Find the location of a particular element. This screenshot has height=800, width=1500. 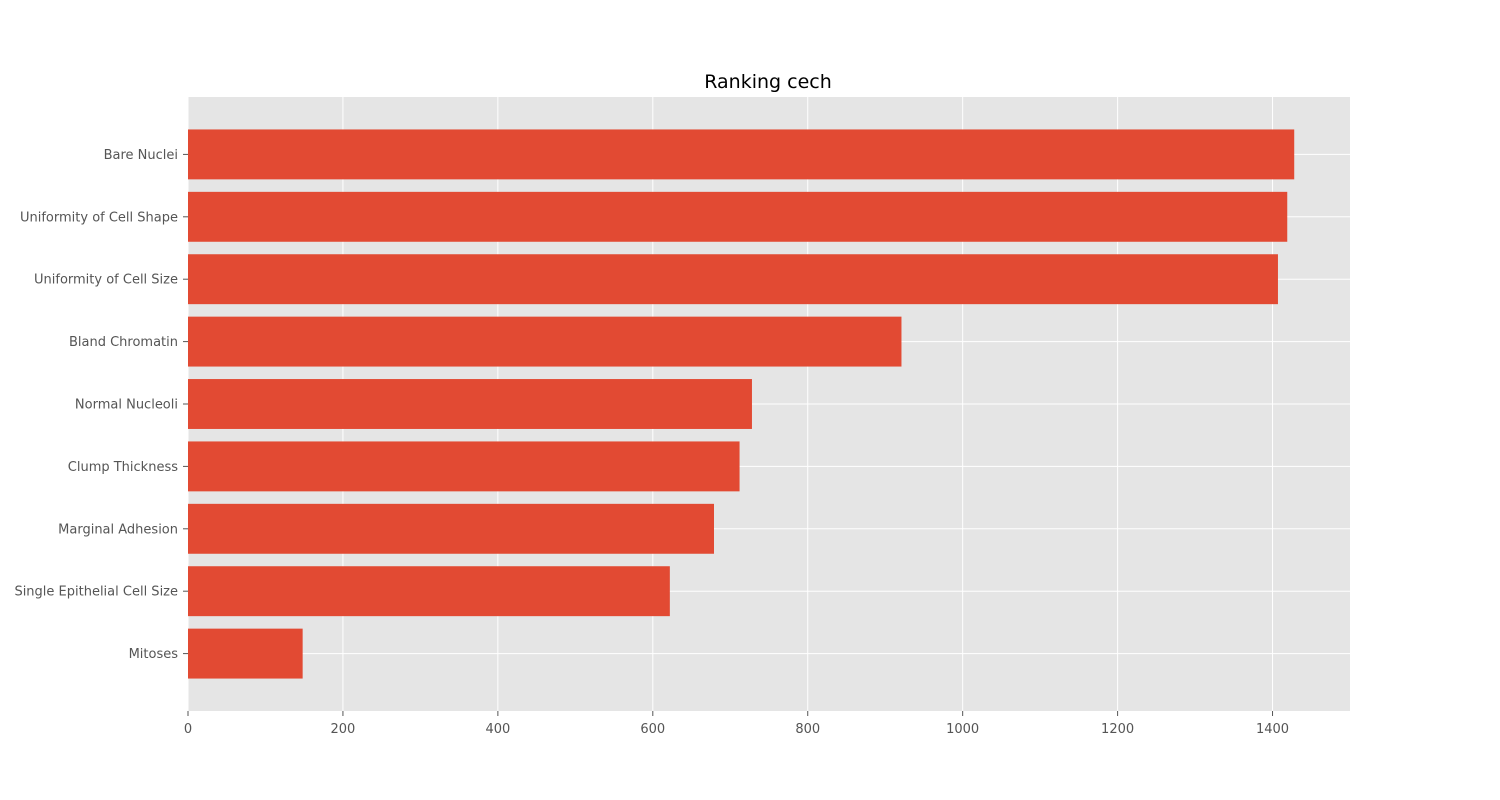

y-tick-label: Single Epithelial Cell Size is located at coordinates (96, 592).